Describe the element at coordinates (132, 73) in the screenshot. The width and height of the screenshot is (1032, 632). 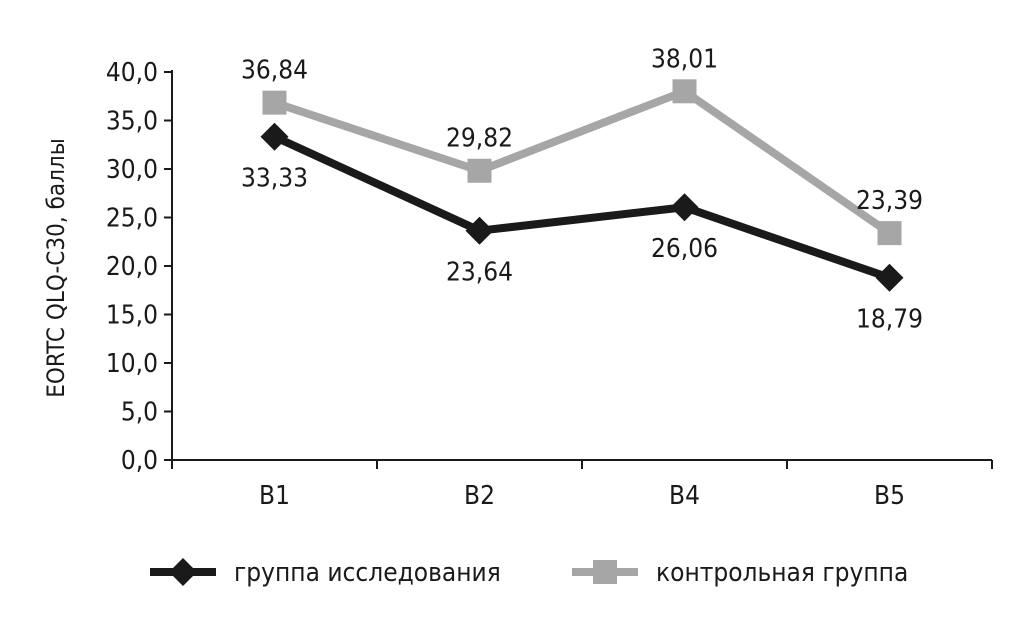
I see `y-tick-label: 40,0` at that location.